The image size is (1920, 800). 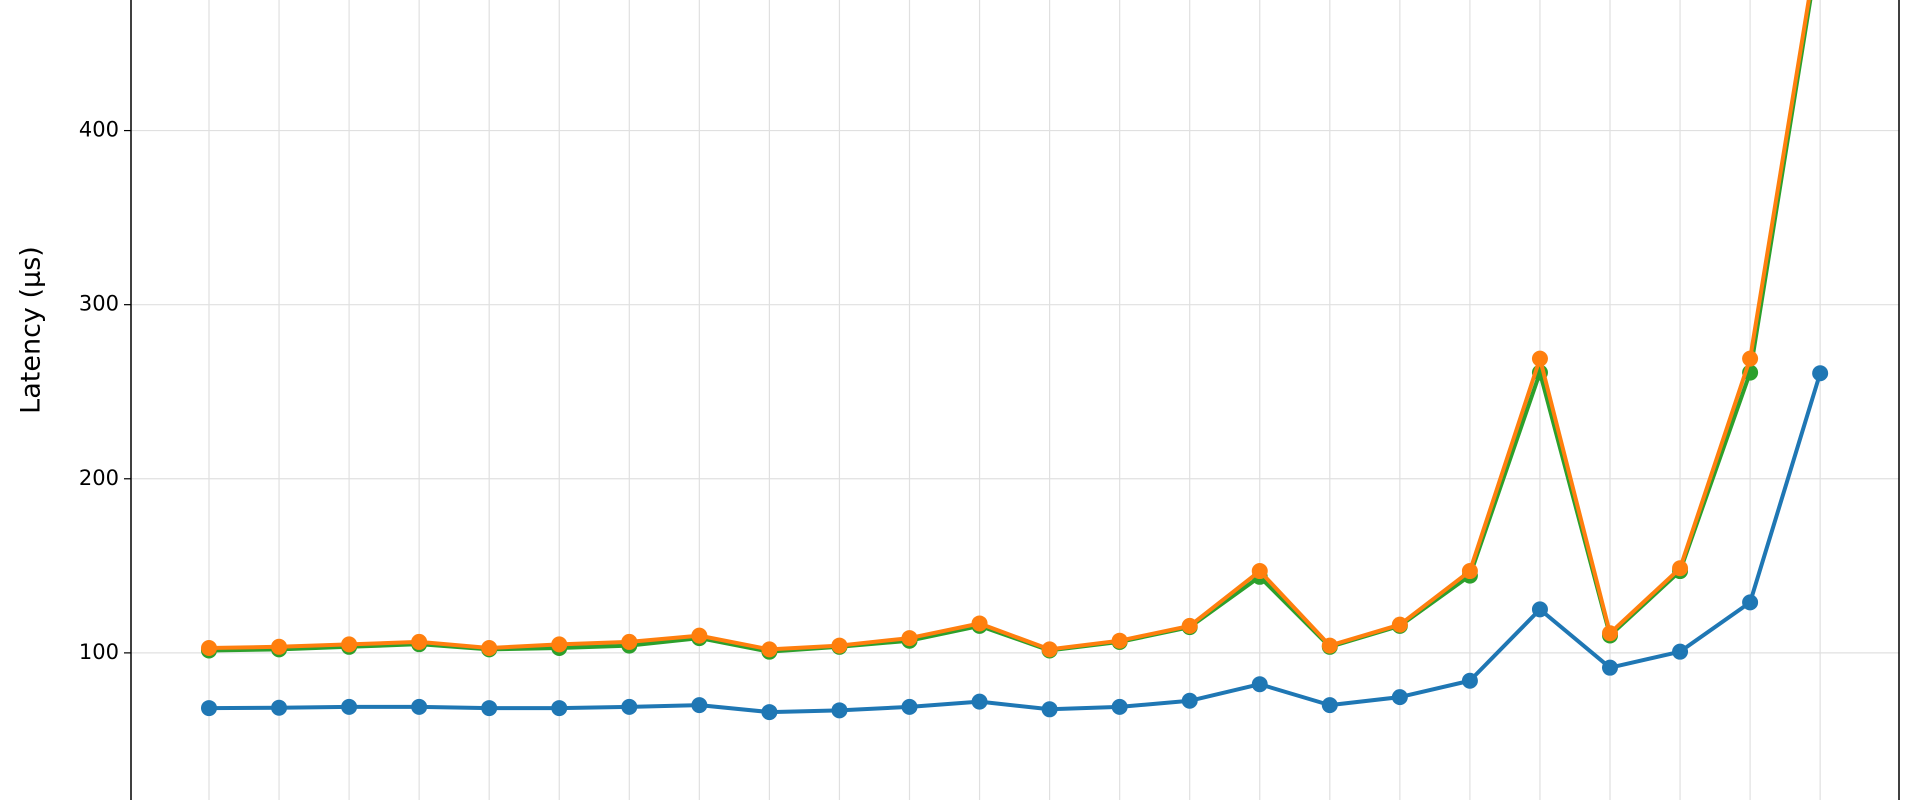 I want to click on y-tick-label: 300, so click(x=99, y=304).